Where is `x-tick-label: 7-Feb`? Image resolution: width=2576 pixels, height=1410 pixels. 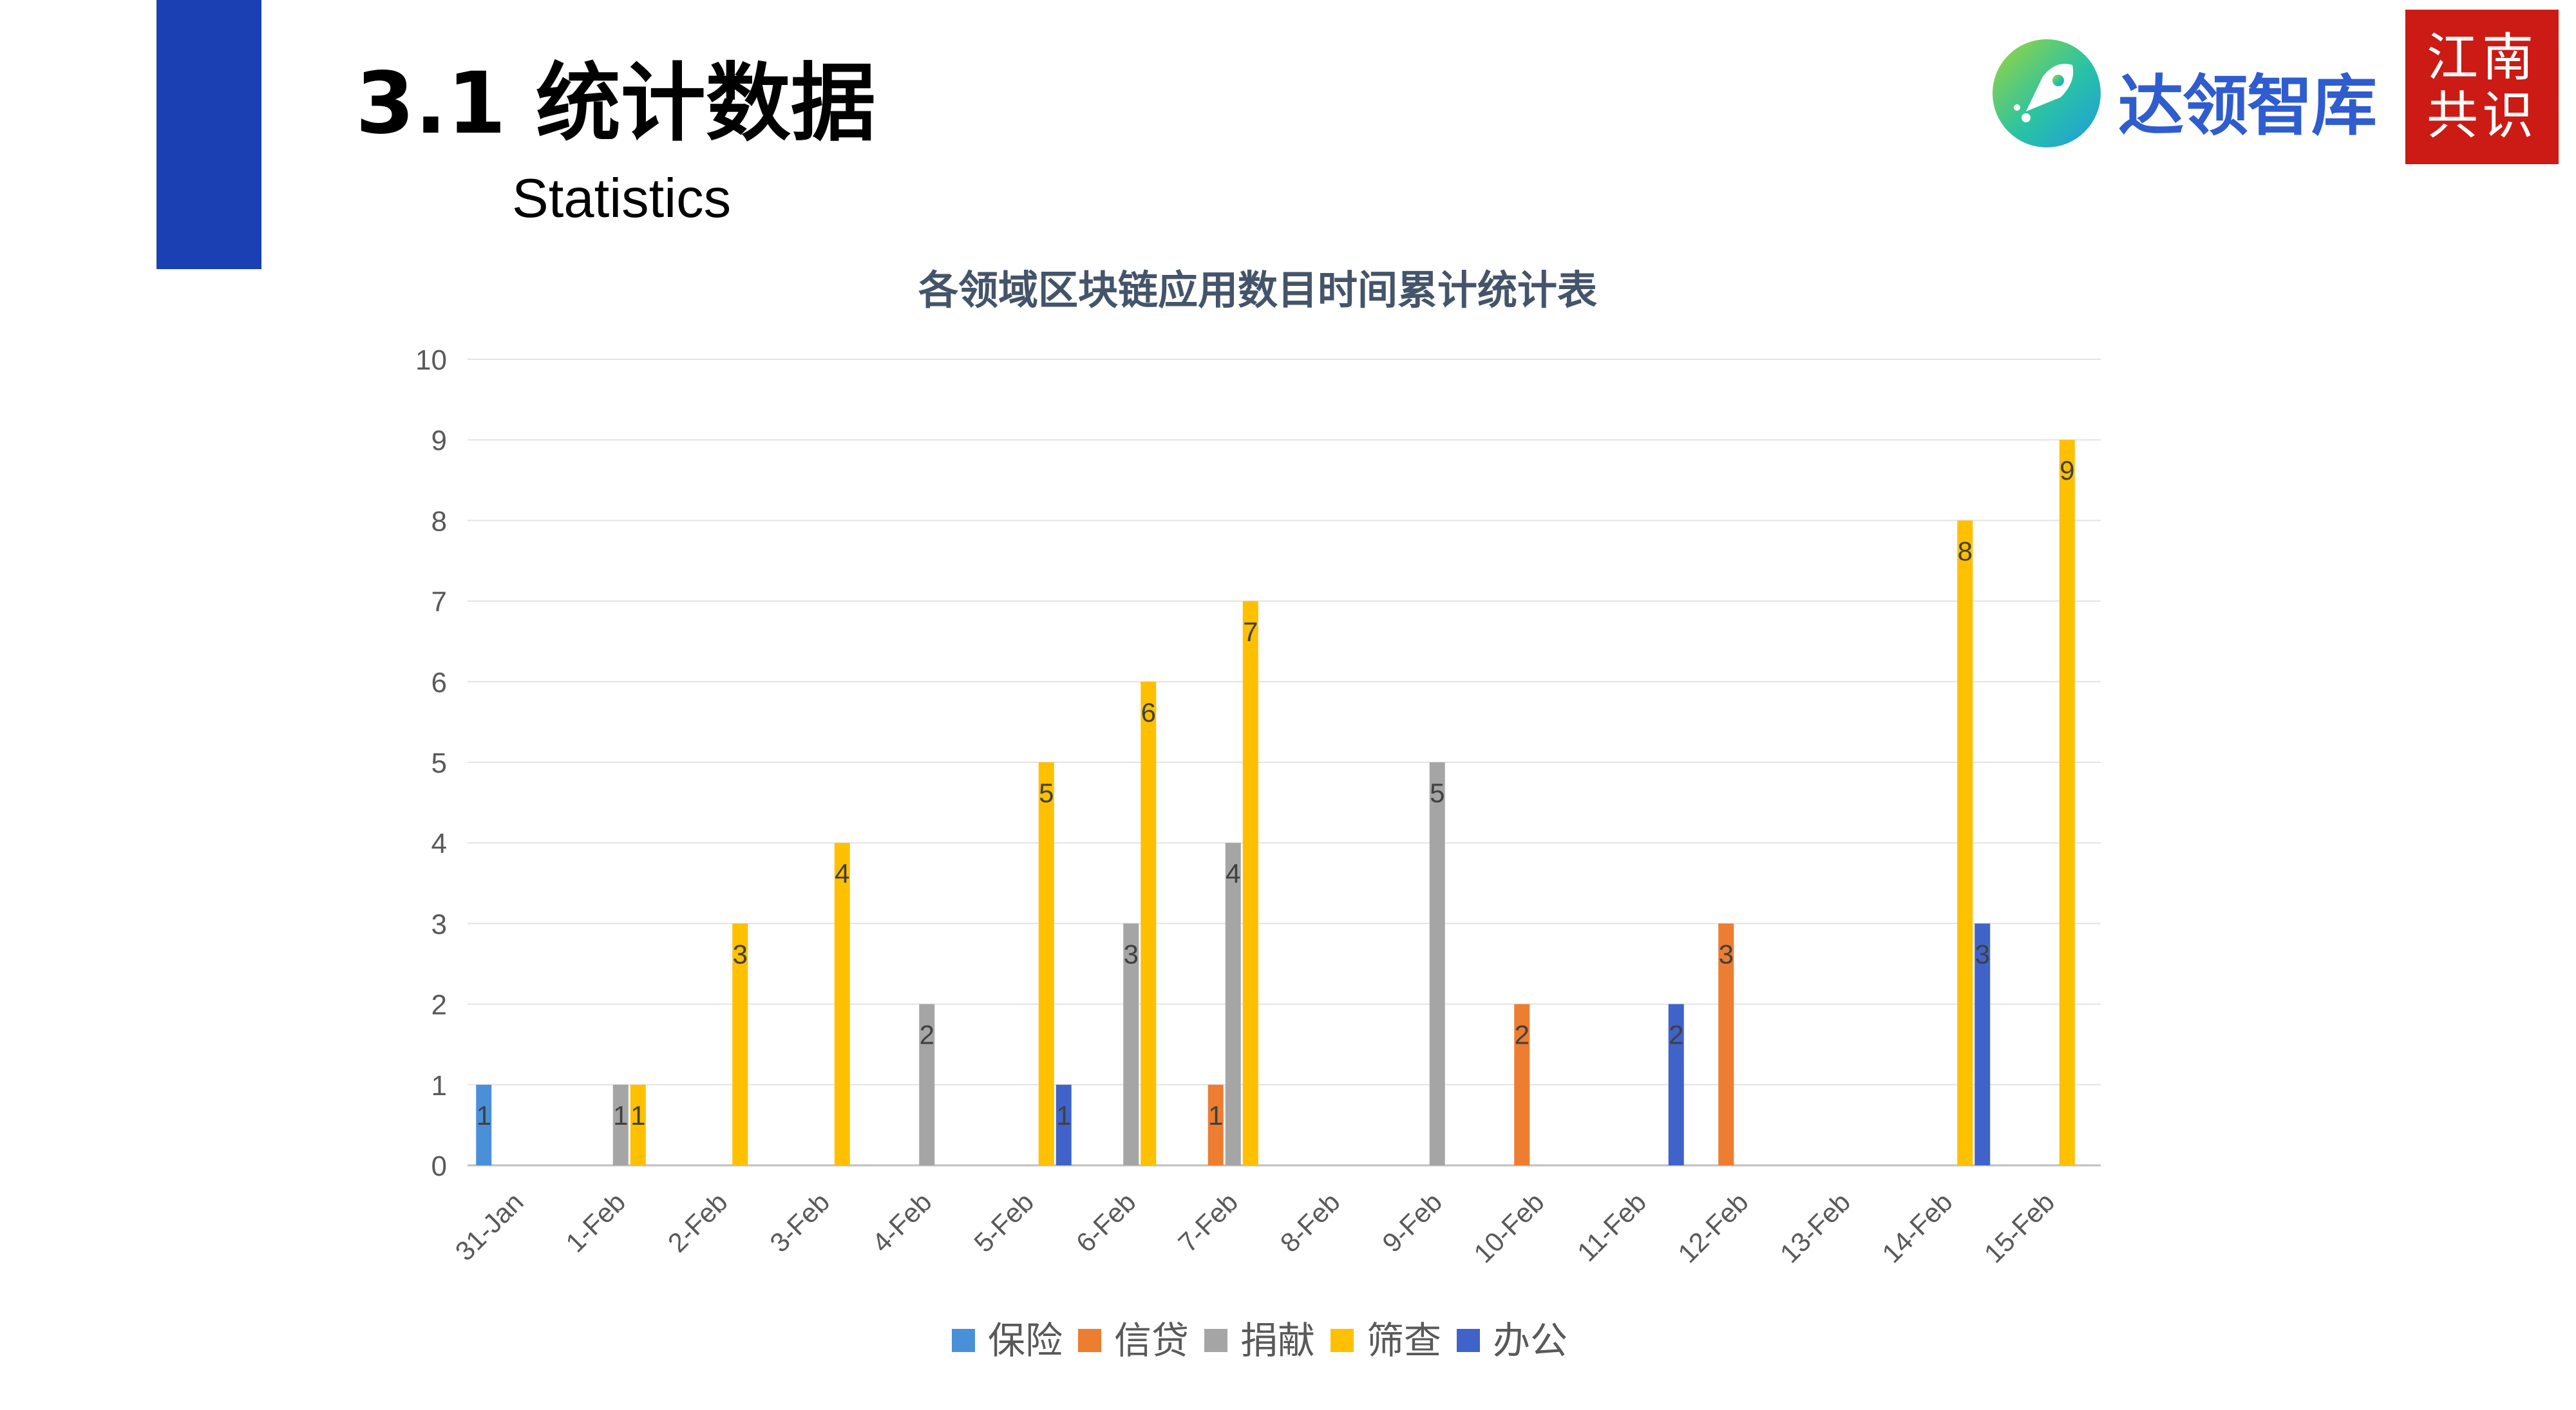
x-tick-label: 7-Feb is located at coordinates (1208, 1222).